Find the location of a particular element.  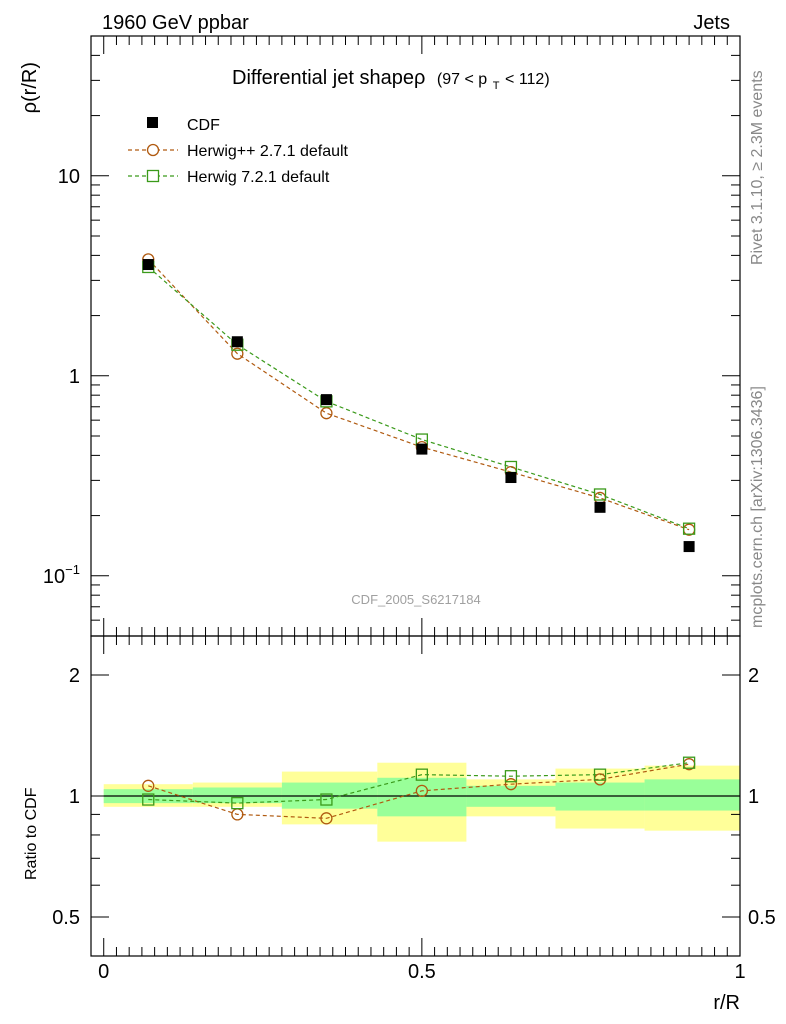

legend-herwigpp-label: Herwig++ 2.7.1 default is located at coordinates (268, 151).